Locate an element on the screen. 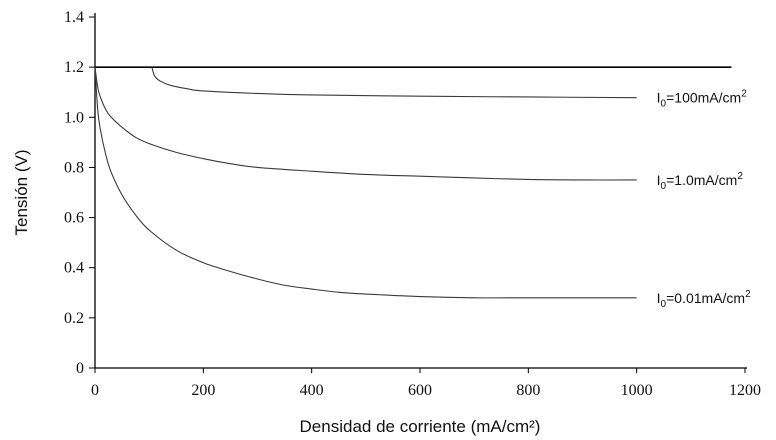 The height and width of the screenshot is (440, 776). curve-label-text: =0.01mA/cm is located at coordinates (705, 298).